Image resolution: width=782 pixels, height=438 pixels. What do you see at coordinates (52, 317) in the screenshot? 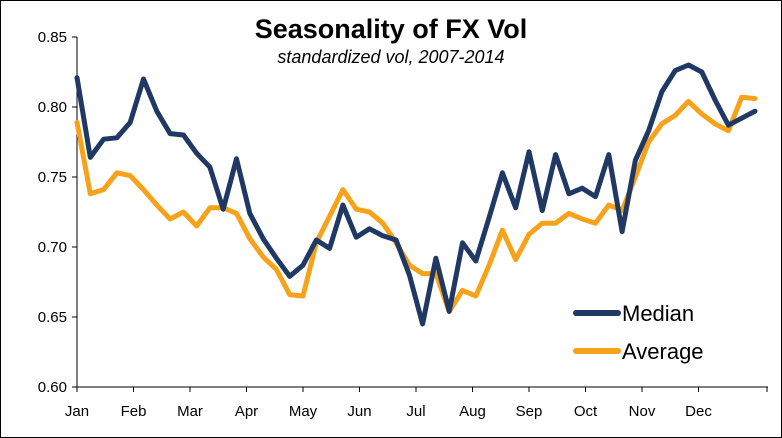
I see `y-tick-label: 0.65` at bounding box center [52, 317].